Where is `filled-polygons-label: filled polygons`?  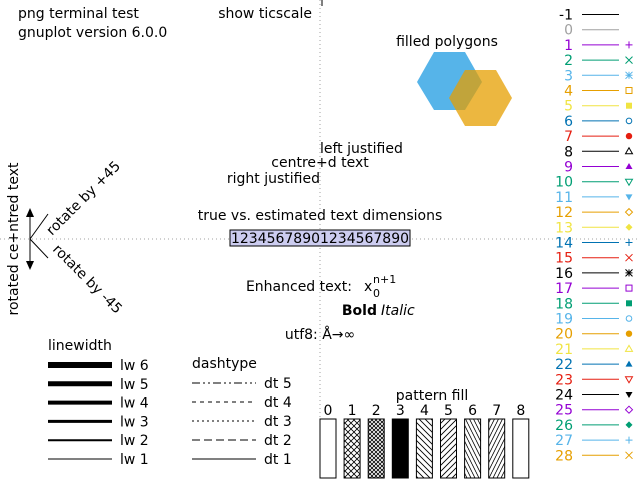
filled-polygons-label: filled polygons is located at coordinates (447, 42).